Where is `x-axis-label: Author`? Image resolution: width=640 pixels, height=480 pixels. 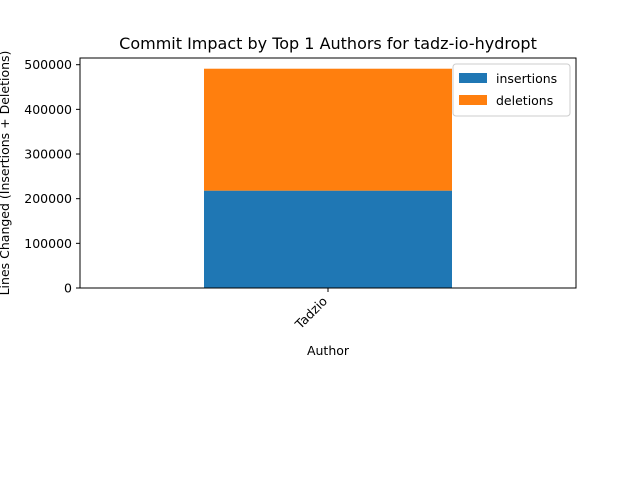
x-axis-label: Author is located at coordinates (328, 350).